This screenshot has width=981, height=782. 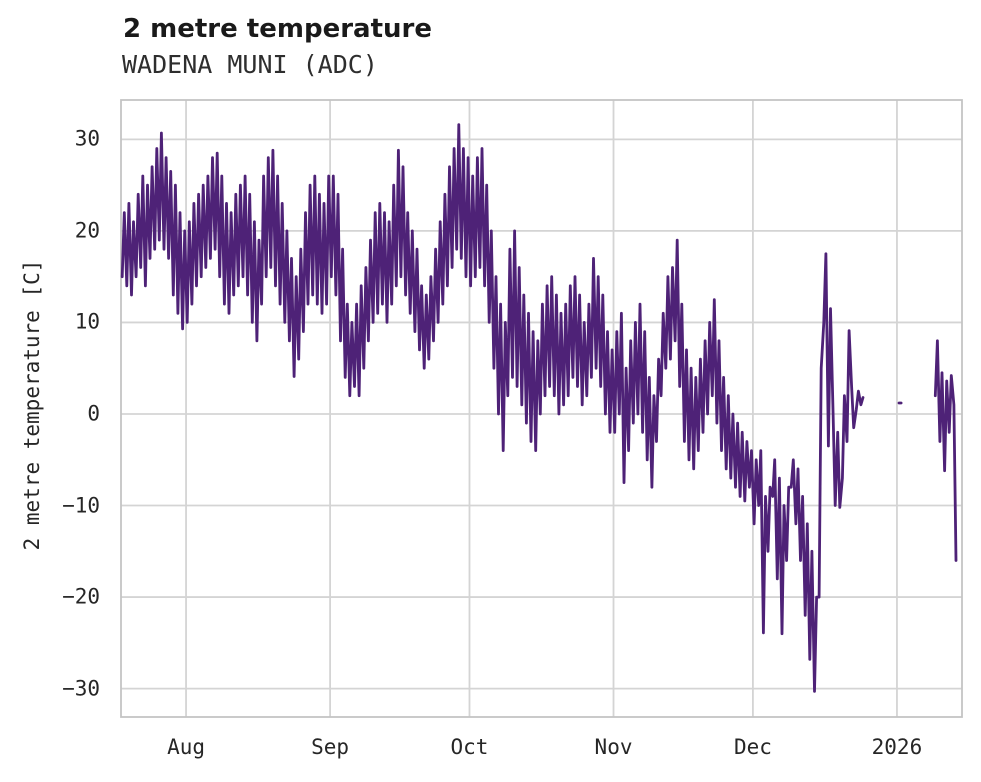 I want to click on y-tick-label: −10, so click(x=81, y=505).